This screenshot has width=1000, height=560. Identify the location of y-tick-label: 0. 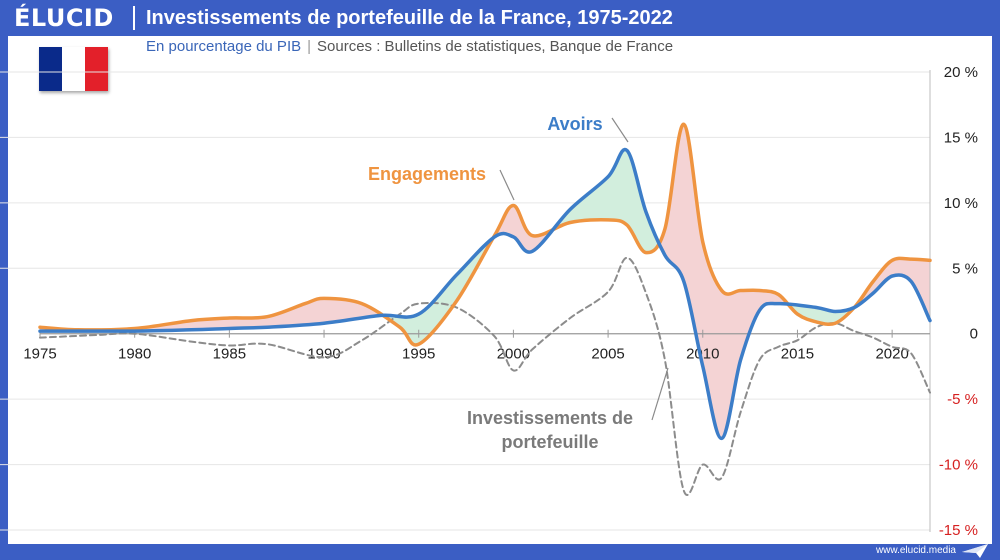
(974, 334).